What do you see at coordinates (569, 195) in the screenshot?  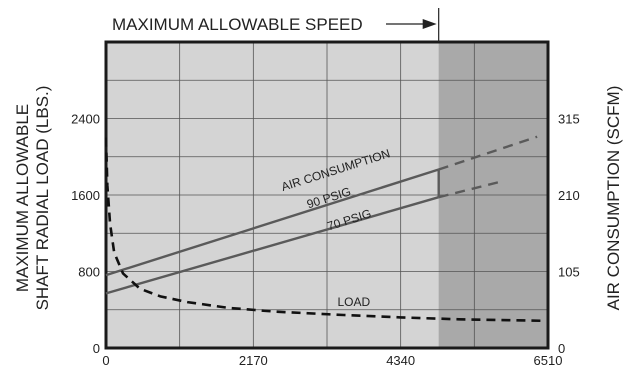 I see `y-right-tick-label: 210` at bounding box center [569, 195].